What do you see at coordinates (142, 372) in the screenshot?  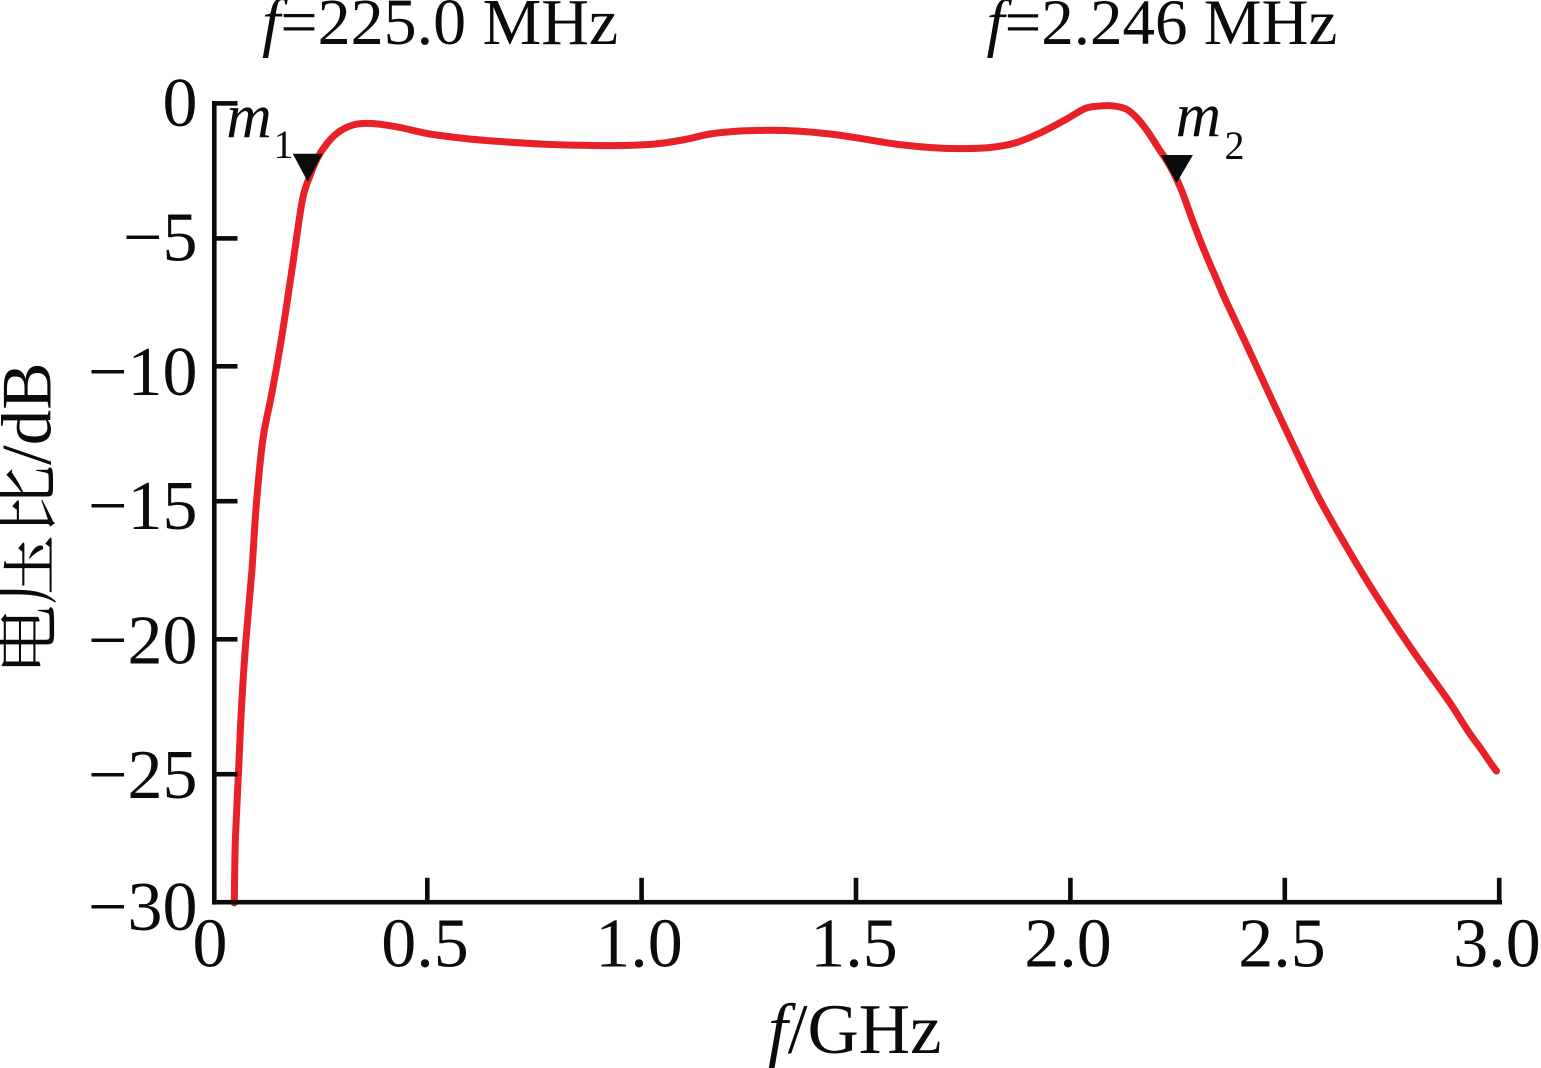 I see `svg-text: −10` at bounding box center [142, 372].